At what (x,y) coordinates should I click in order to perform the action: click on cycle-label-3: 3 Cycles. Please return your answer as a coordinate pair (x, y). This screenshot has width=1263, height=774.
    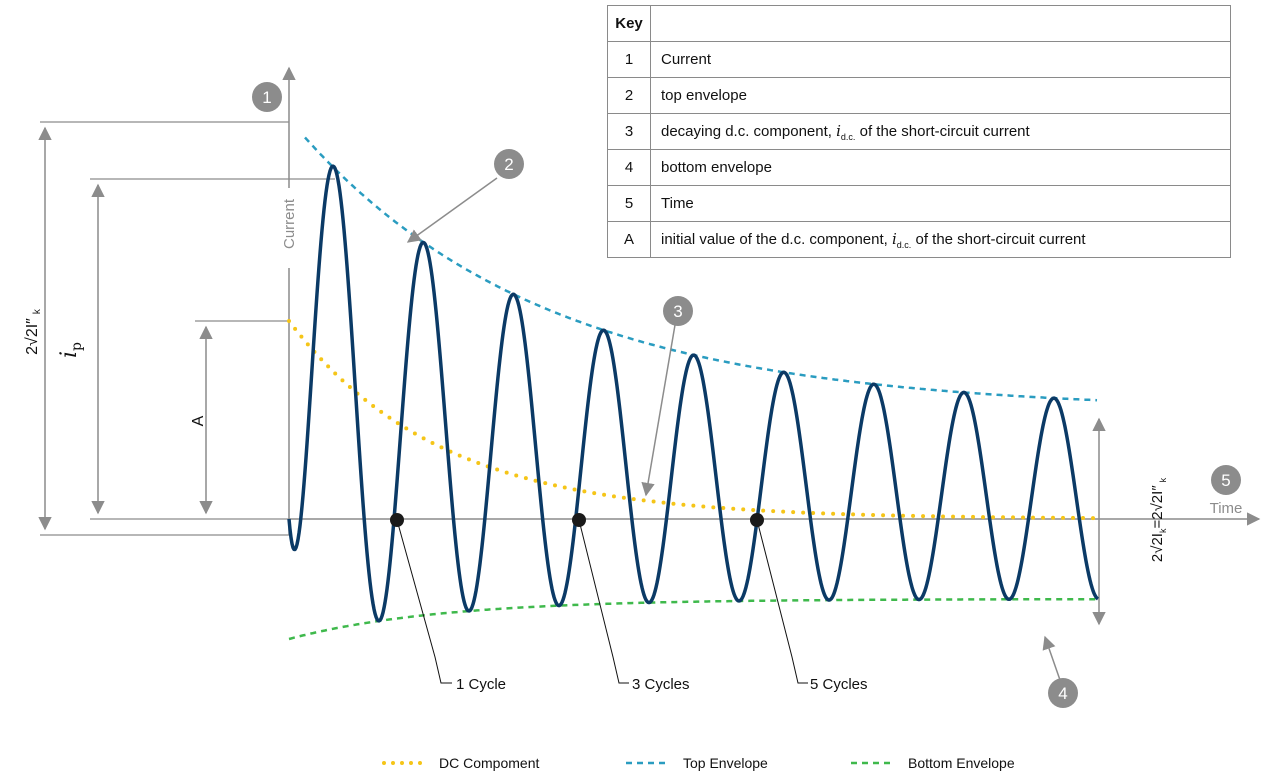
    Looking at the image, I should click on (661, 684).